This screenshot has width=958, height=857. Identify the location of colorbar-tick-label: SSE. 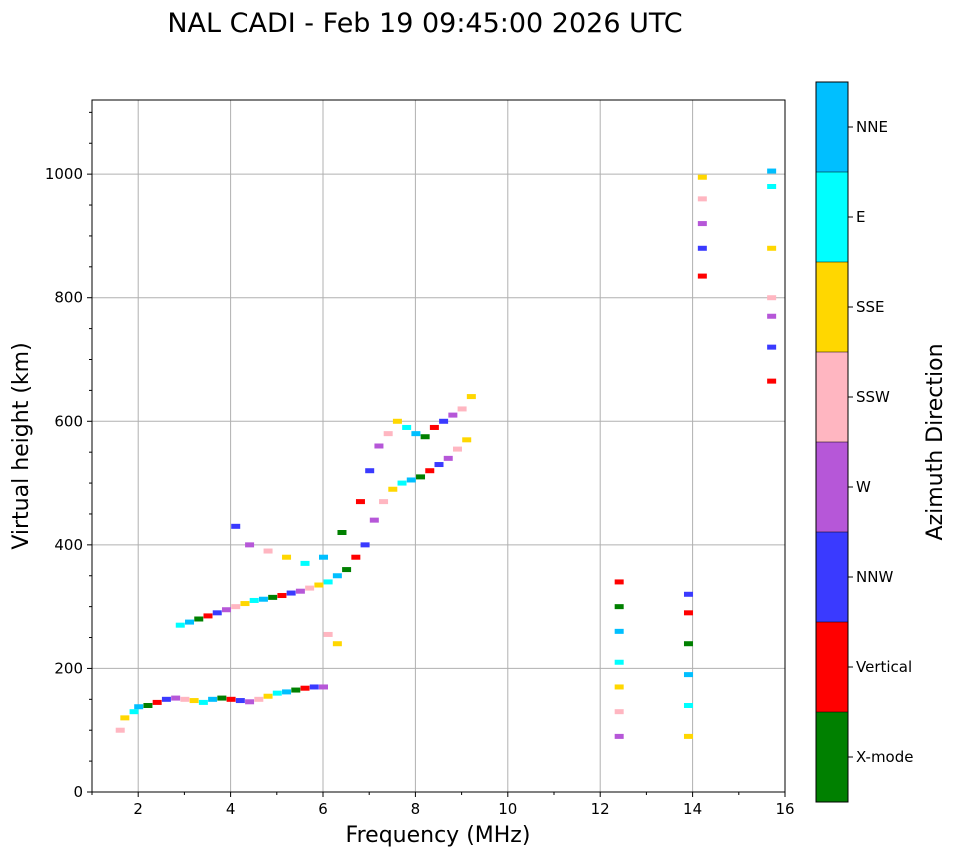
(870, 307).